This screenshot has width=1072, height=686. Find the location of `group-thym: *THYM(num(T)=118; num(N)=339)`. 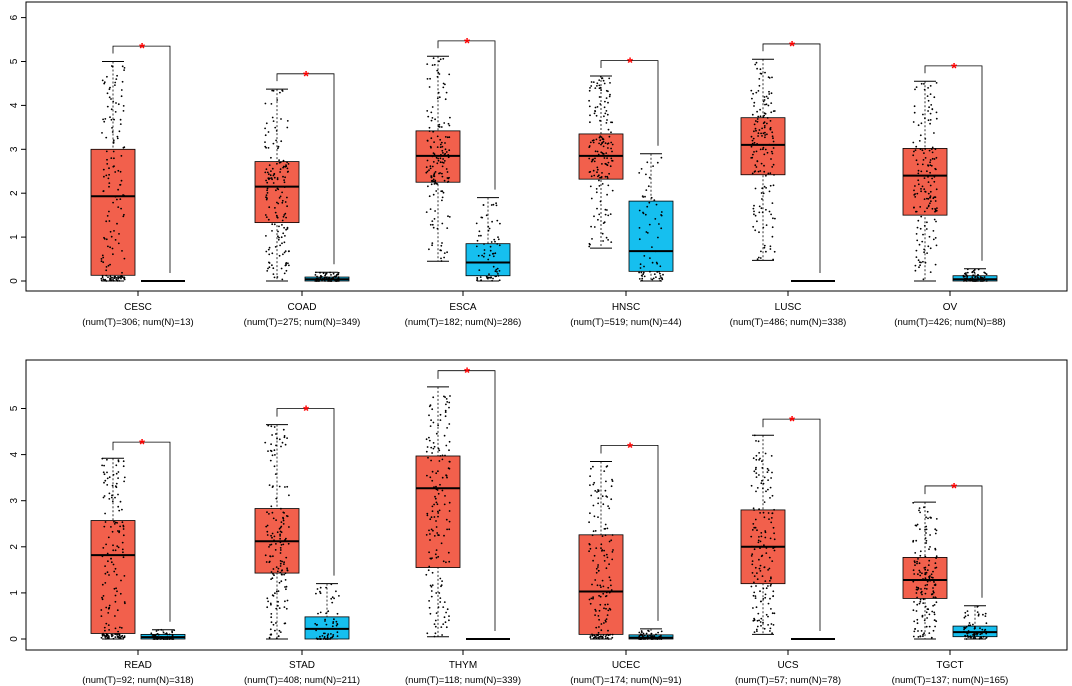

group-thym: *THYM(num(T)=118; num(N)=339) is located at coordinates (463, 525).